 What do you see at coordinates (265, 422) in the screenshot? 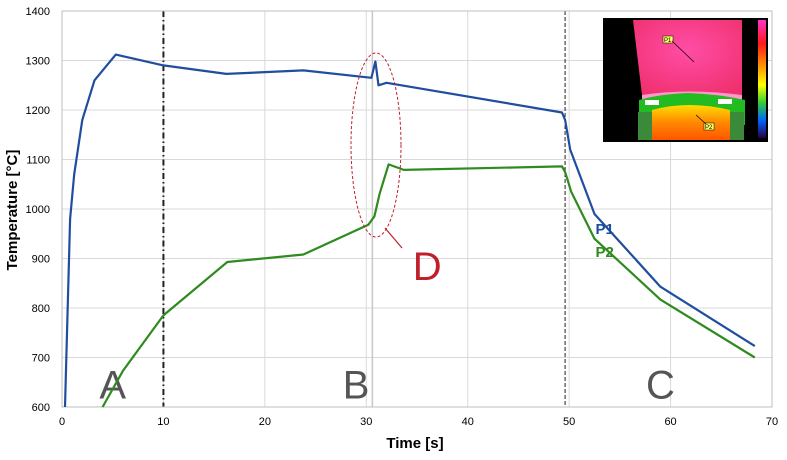
I see `x-tick-label: 20` at bounding box center [265, 422].